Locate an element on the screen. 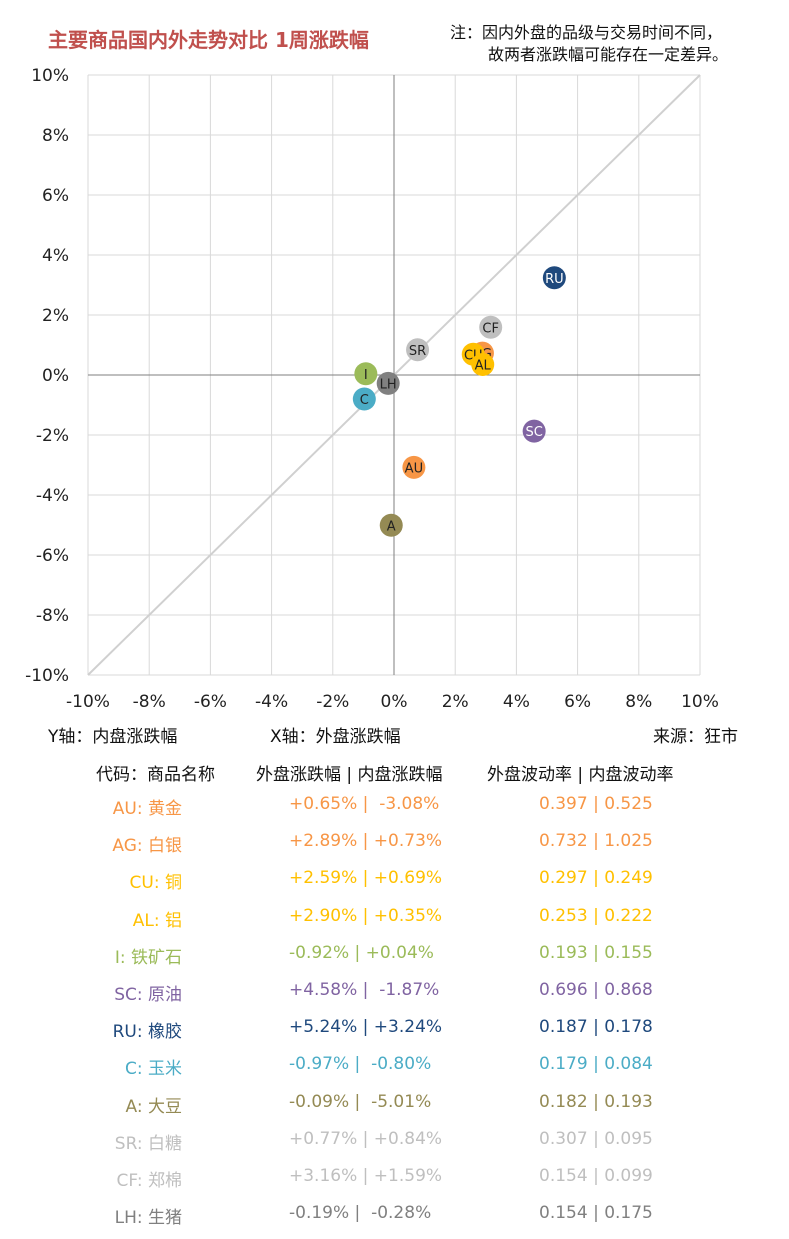 The width and height of the screenshot is (789, 1239). x-tick-label: -6% is located at coordinates (210, 702).